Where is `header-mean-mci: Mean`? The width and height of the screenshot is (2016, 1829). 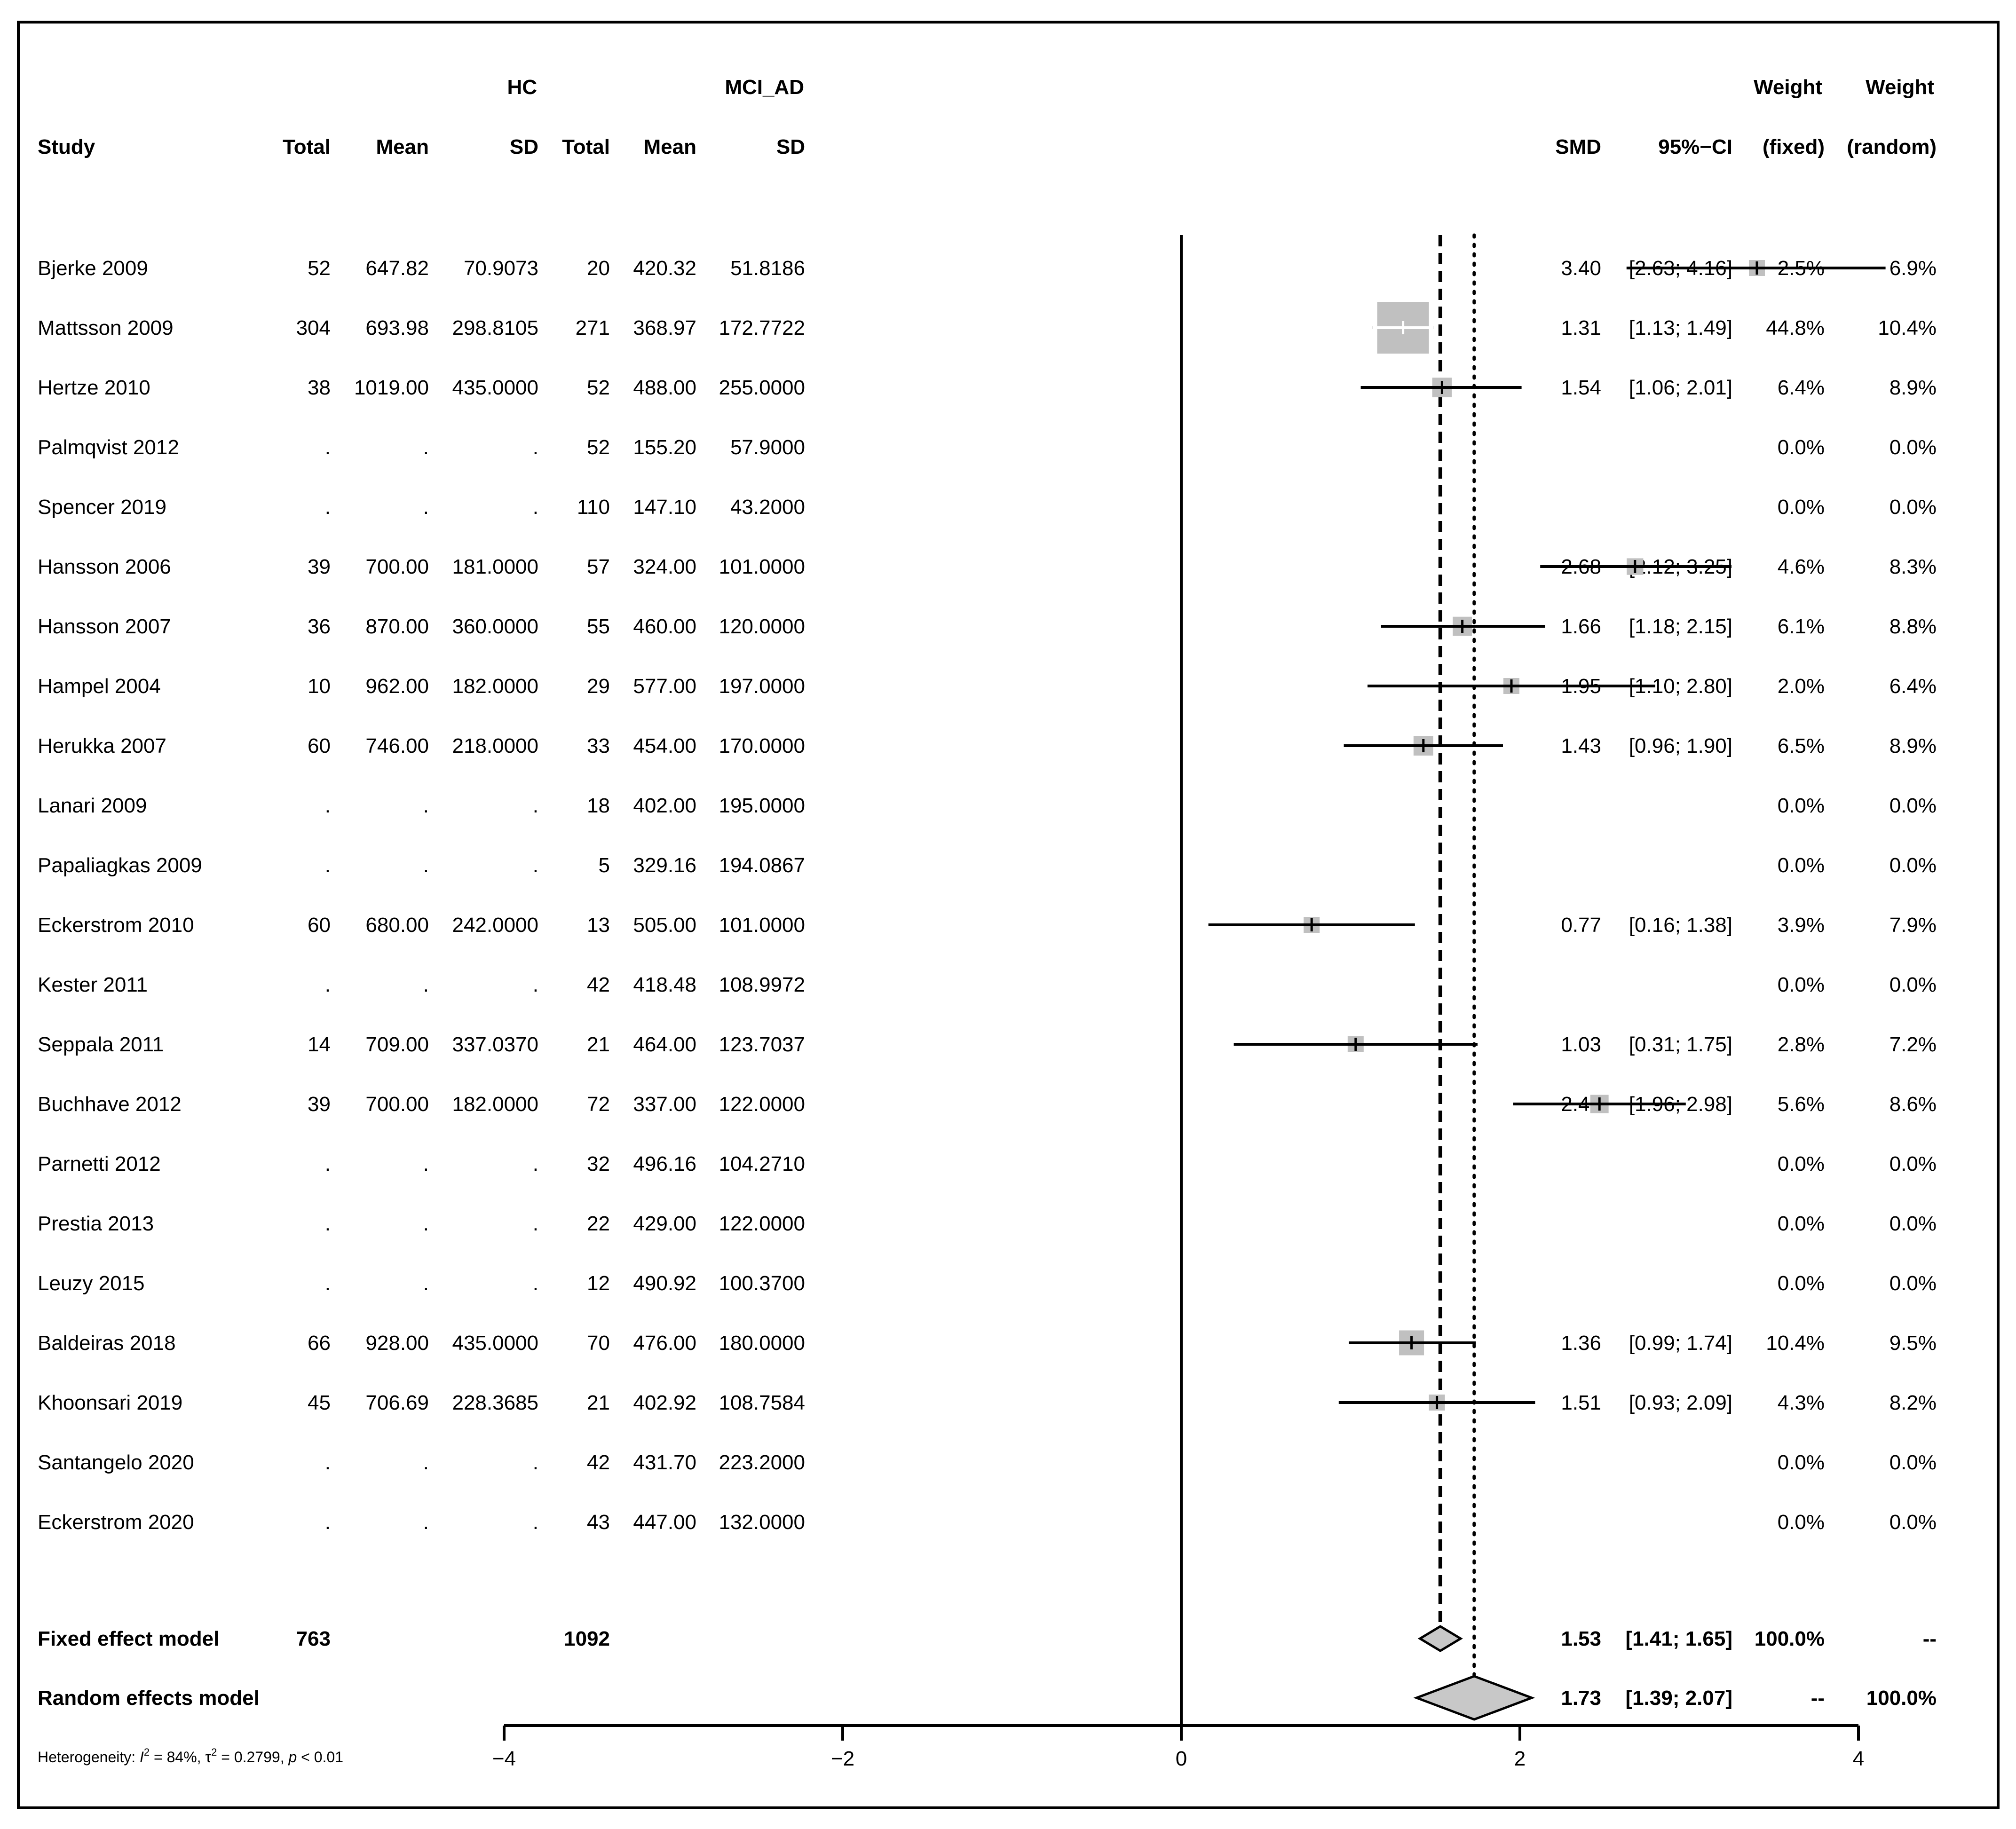
header-mean-mci: Mean is located at coordinates (670, 146).